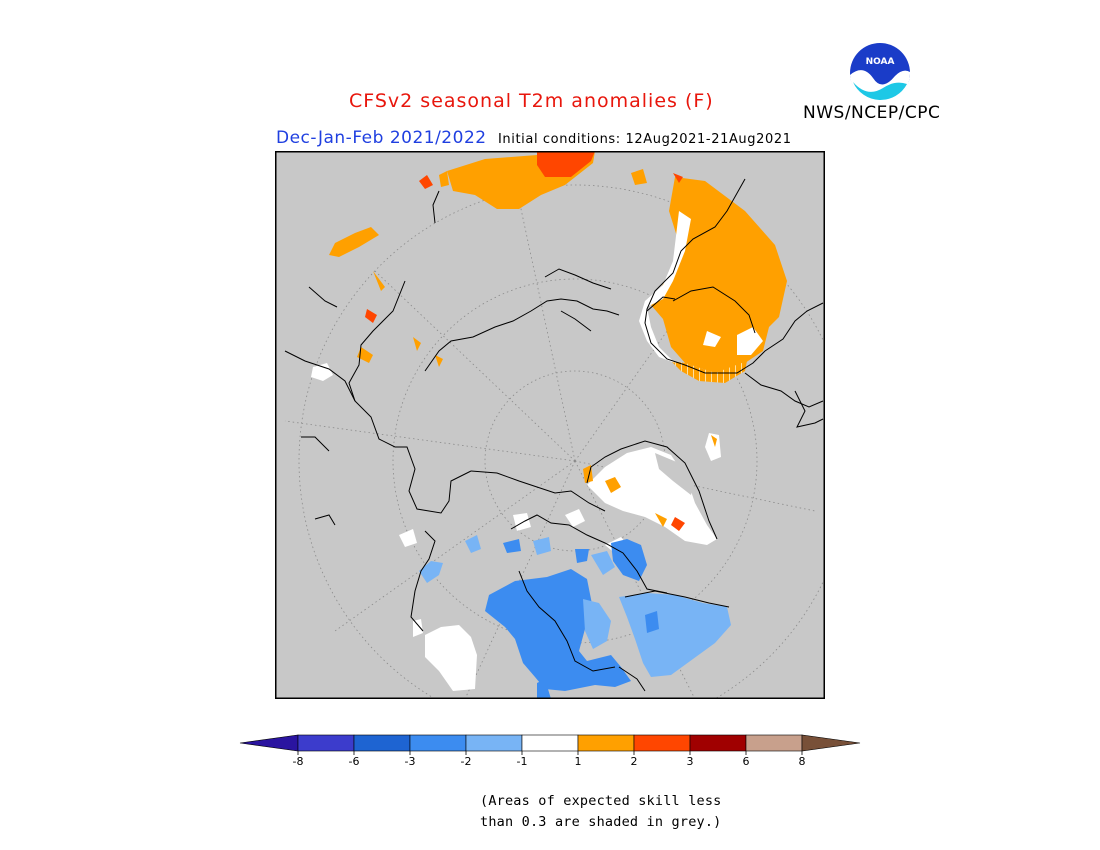 This screenshot has height=850, width=1100. Describe the element at coordinates (269, 743) in the screenshot. I see `legend-arrow-low` at that location.